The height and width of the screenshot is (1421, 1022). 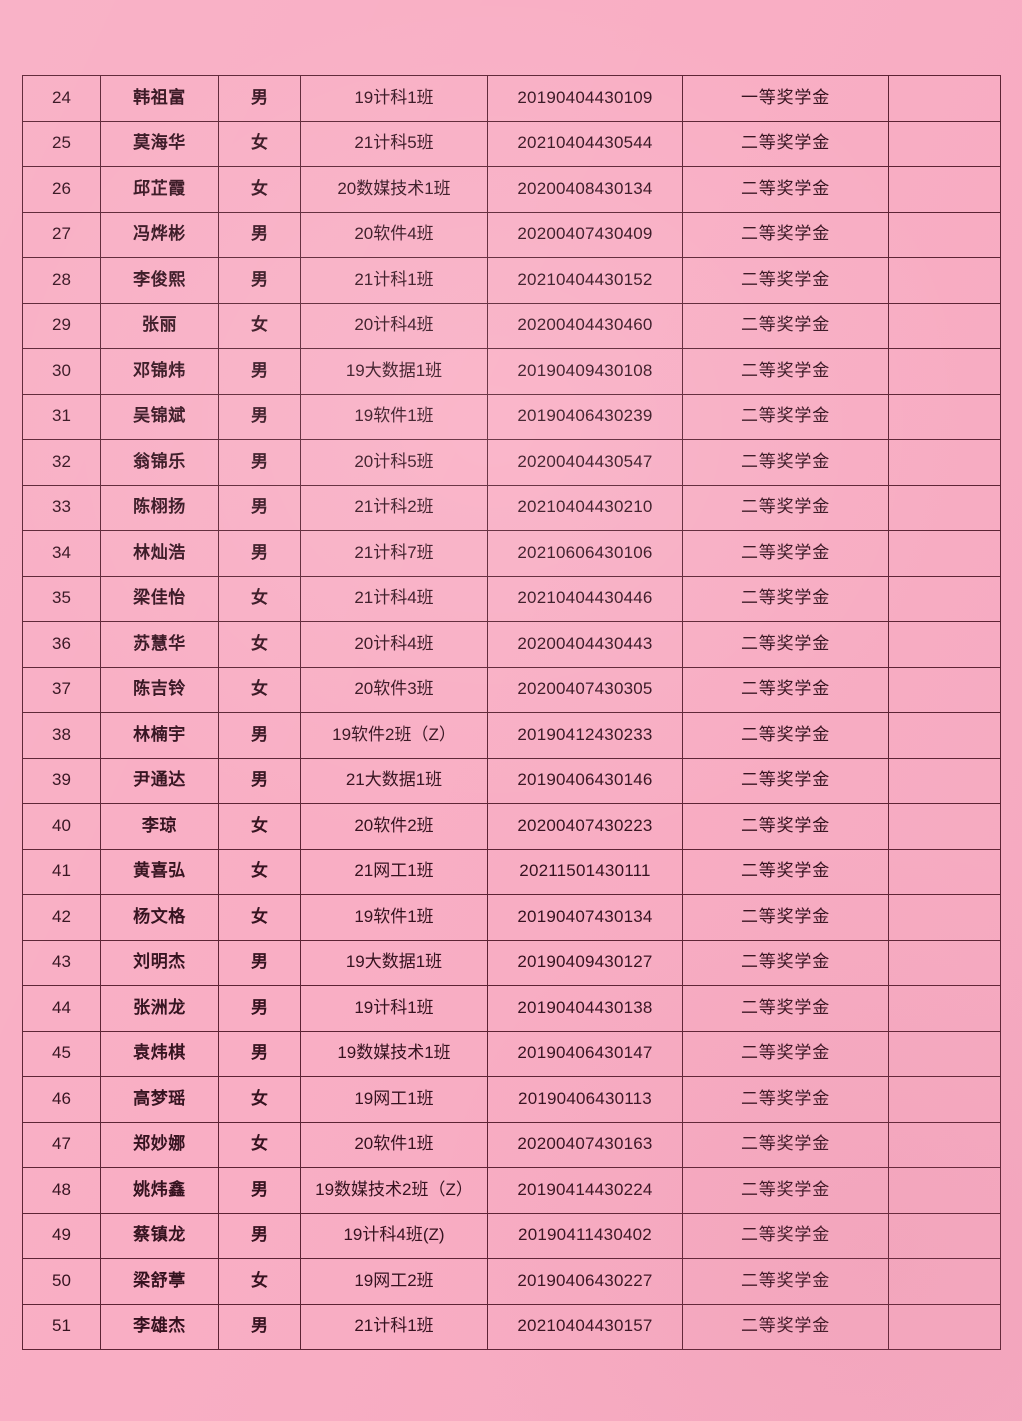 I want to click on cell-class: 21计科5班, so click(x=394, y=143).